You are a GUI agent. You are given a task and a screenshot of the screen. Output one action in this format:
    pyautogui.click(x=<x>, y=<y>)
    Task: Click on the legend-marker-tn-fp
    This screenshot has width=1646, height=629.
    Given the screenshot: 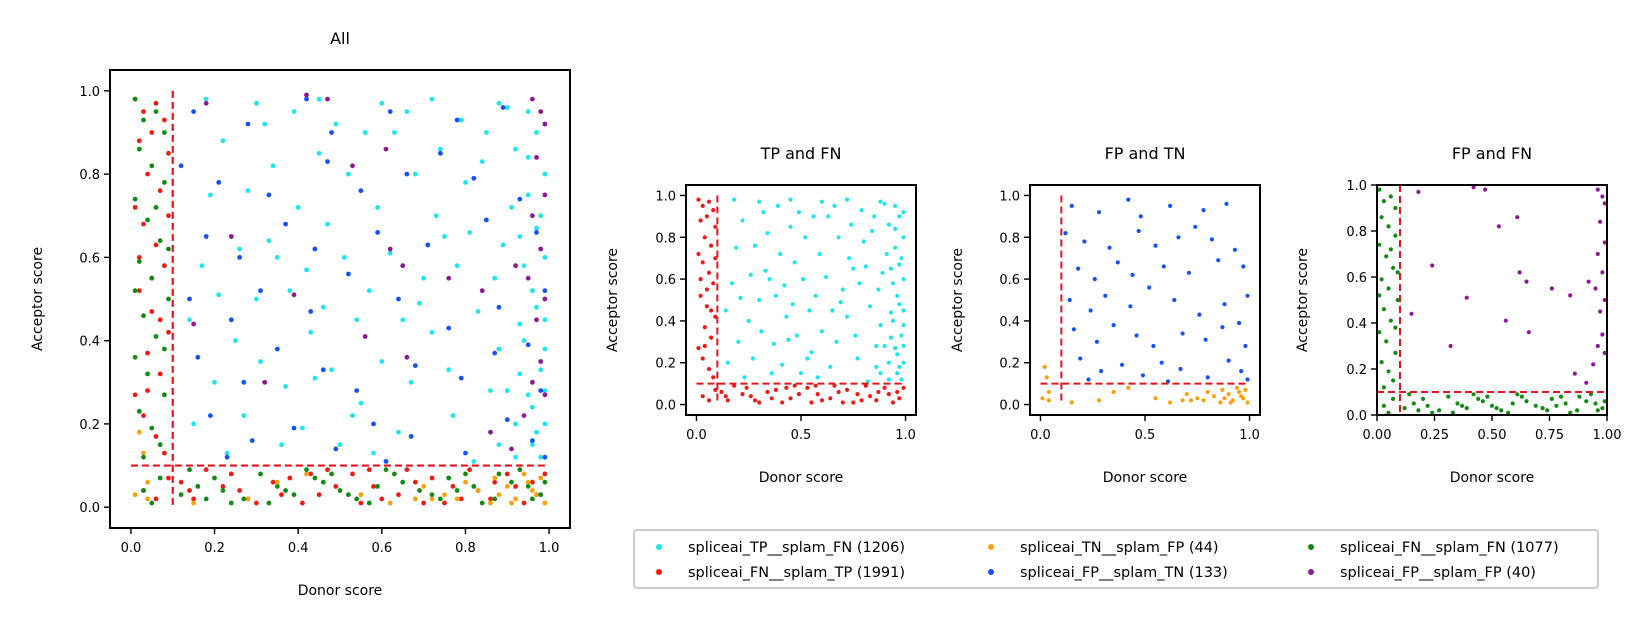 What is the action you would take?
    pyautogui.click(x=991, y=547)
    